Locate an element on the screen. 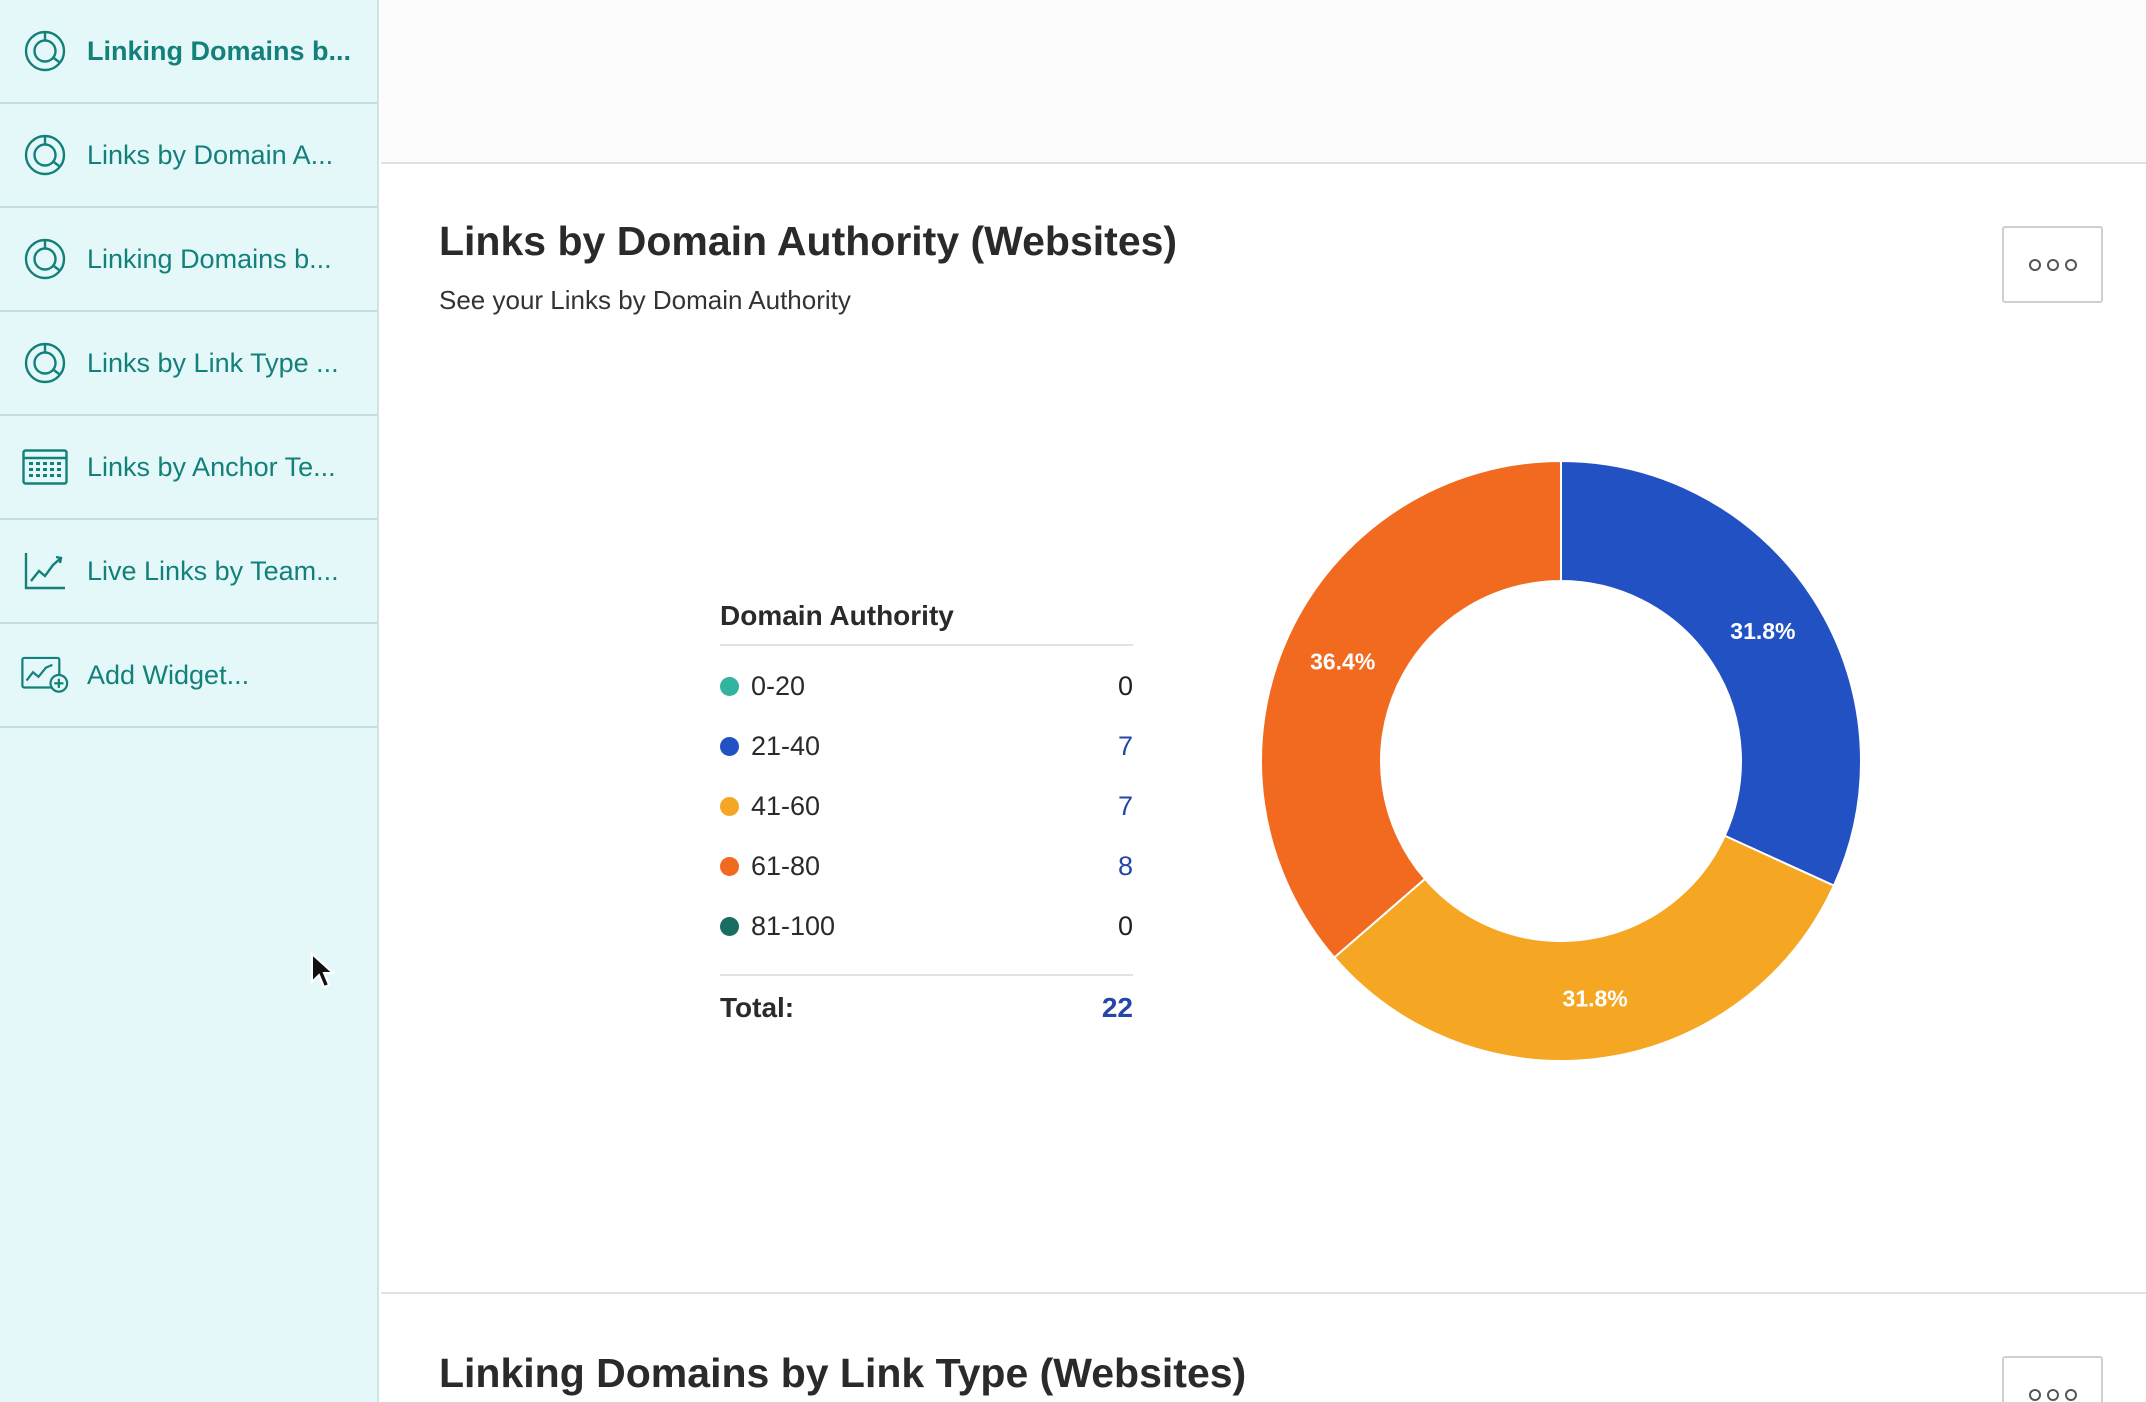  total-label: Total: is located at coordinates (757, 1007).